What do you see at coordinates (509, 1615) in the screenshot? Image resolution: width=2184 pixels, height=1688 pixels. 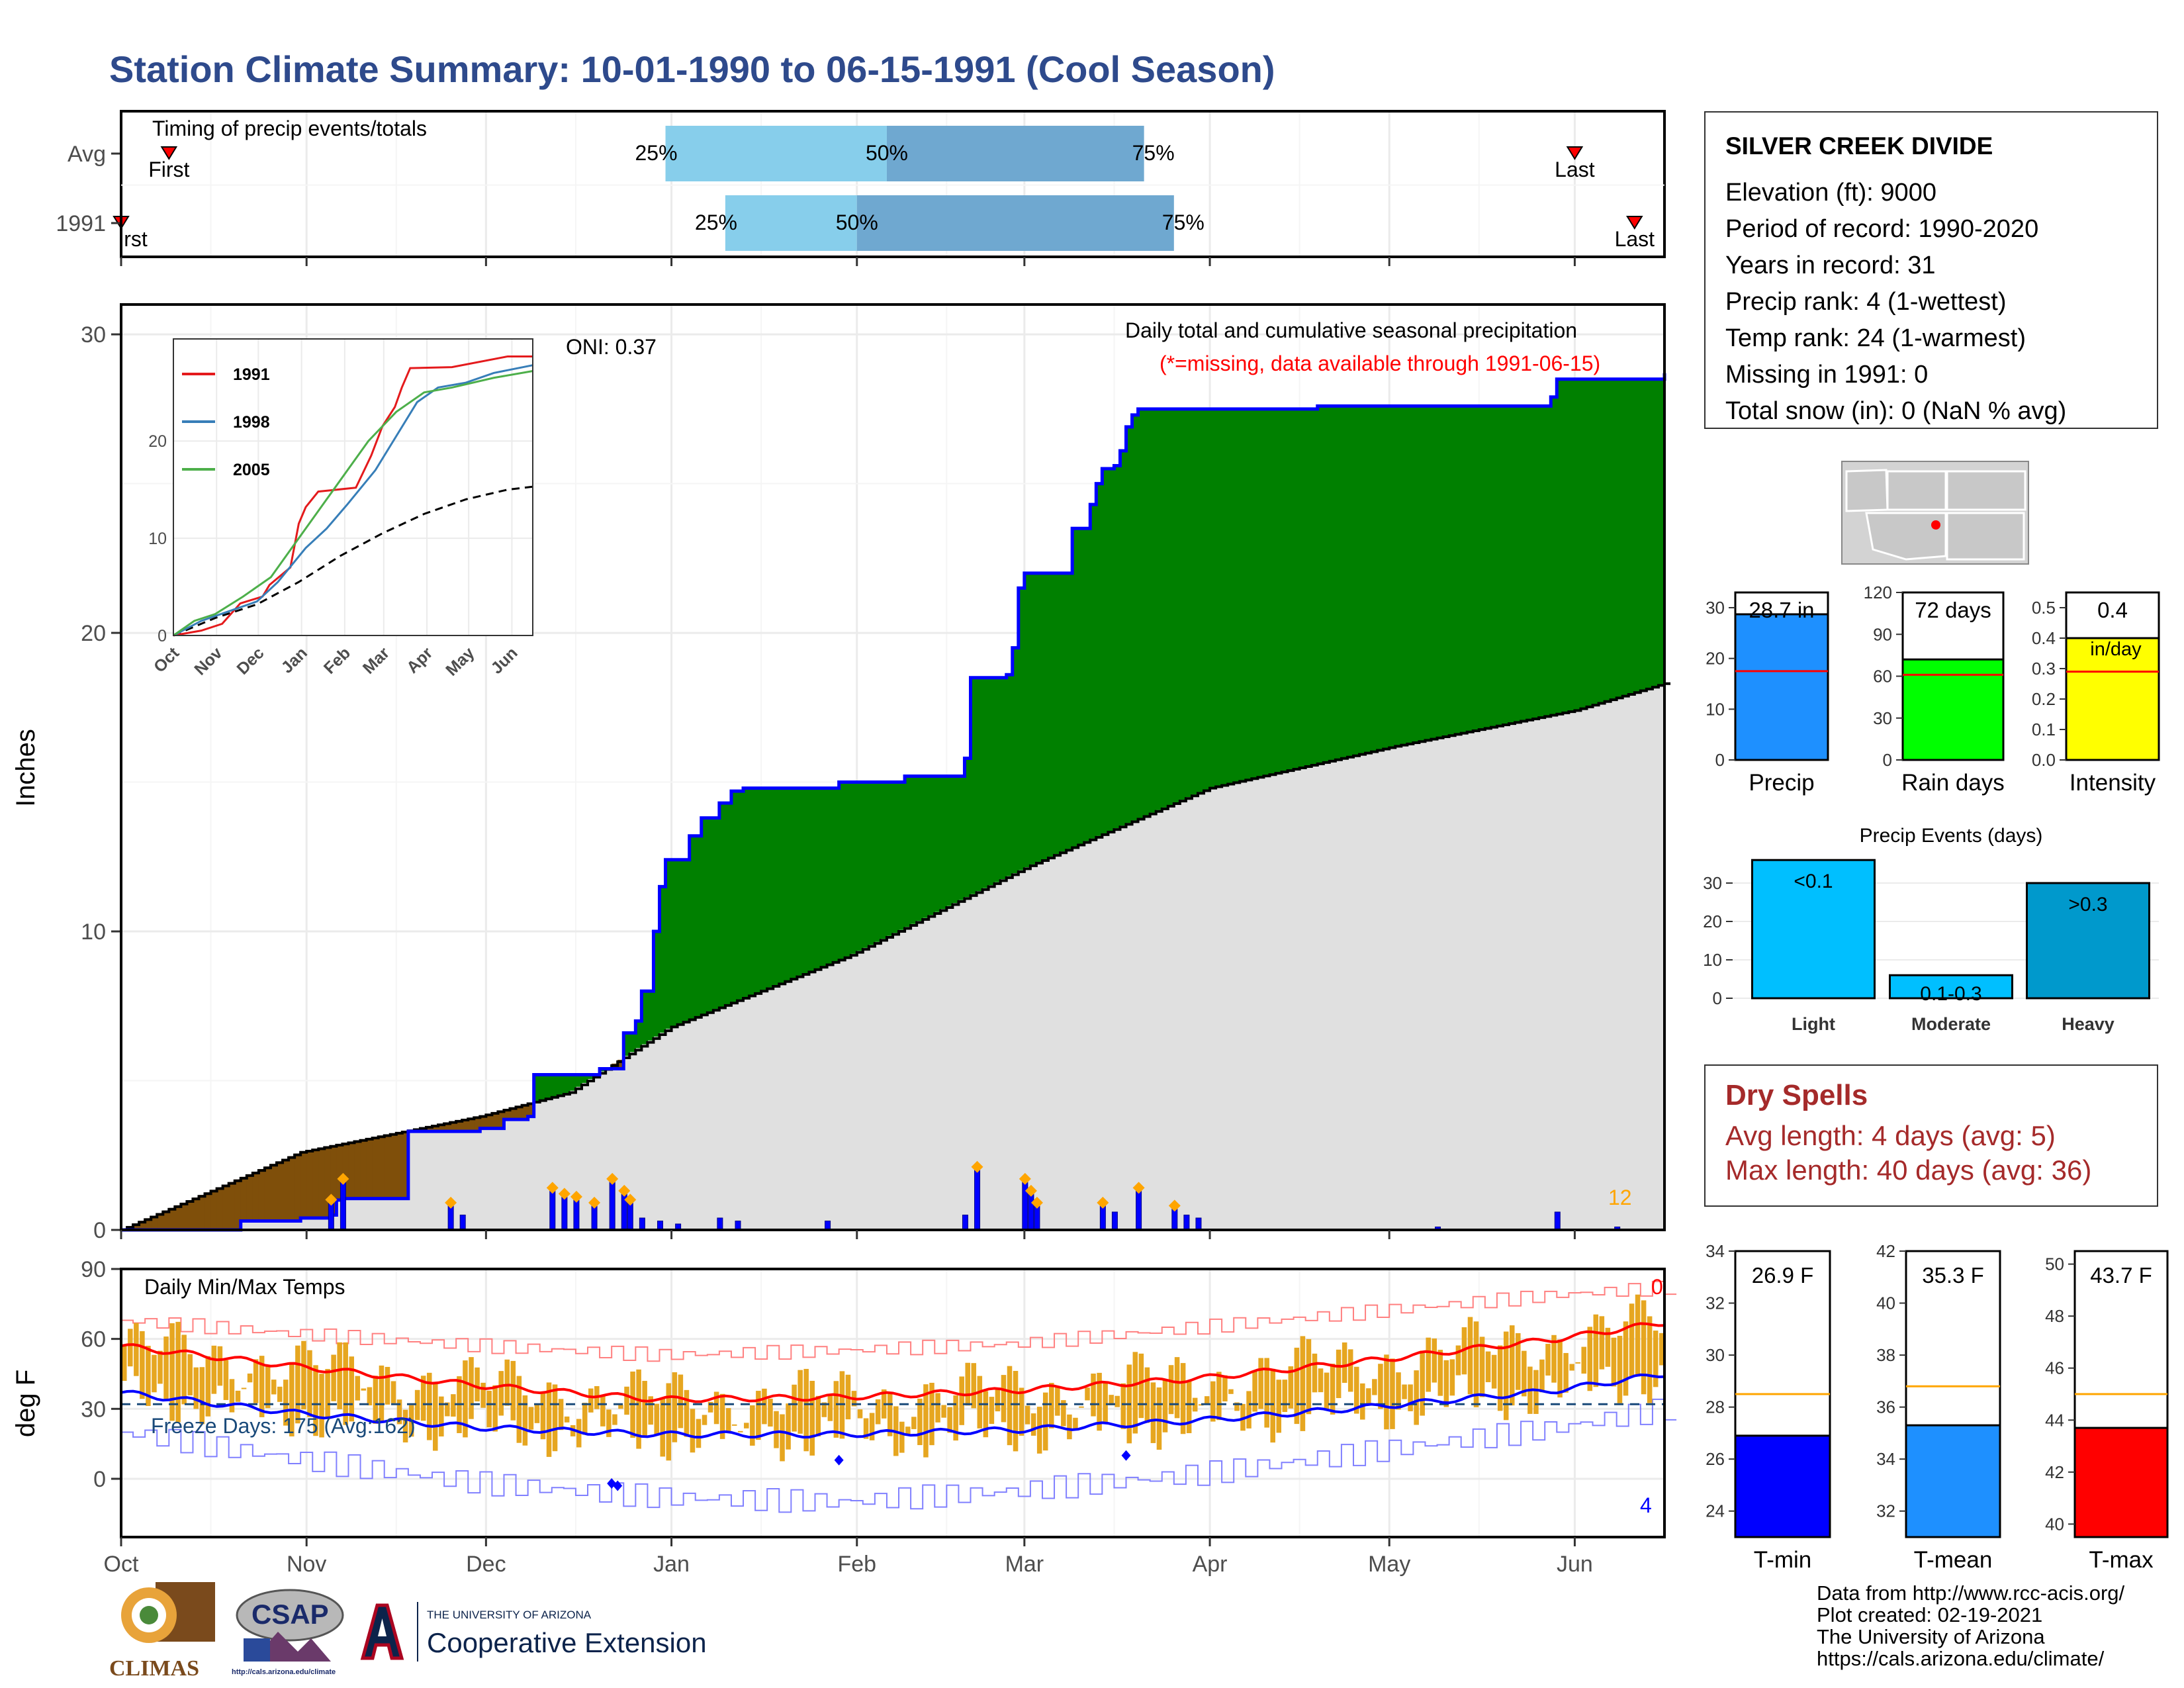 I see `ua-small-text: THE UNIVERSITY OF ARIZONA` at bounding box center [509, 1615].